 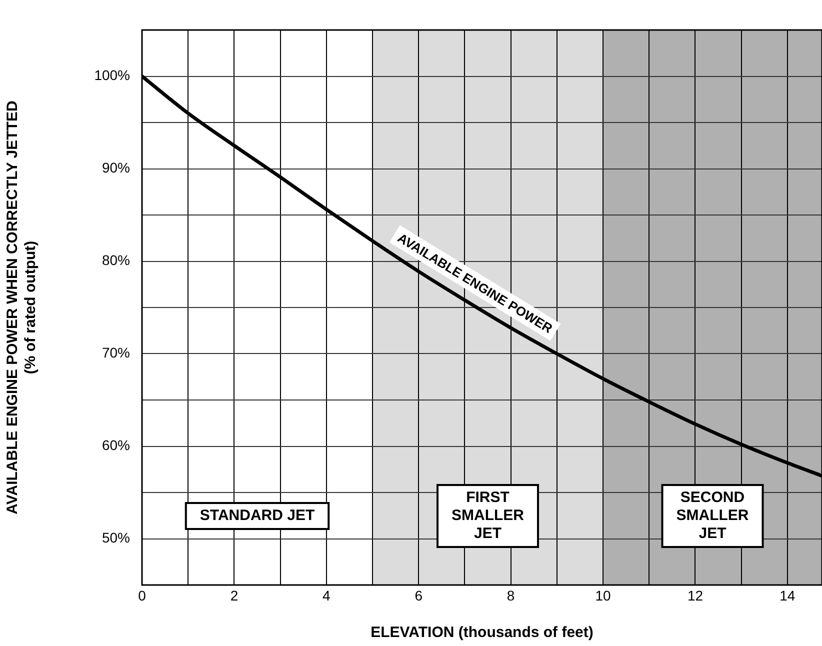 What do you see at coordinates (116, 260) in the screenshot?
I see `y-tick-label: 80%` at bounding box center [116, 260].